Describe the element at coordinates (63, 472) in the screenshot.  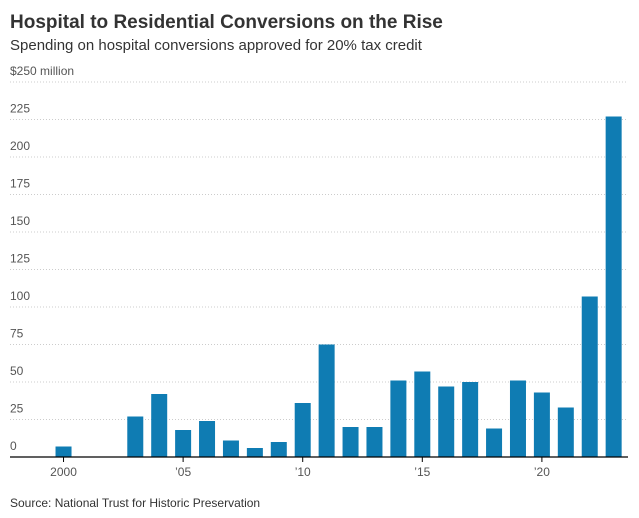
I see `x-tick-label: 2000` at that location.